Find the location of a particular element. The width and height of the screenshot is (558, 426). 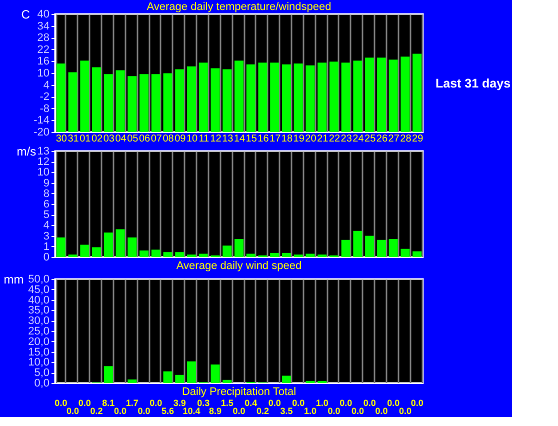

data-label: 0.2 is located at coordinates (96, 411).